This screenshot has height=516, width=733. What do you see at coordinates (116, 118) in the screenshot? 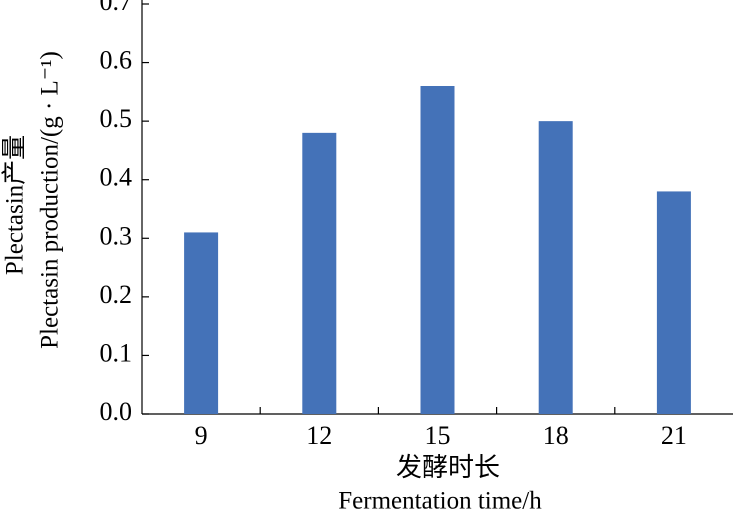
I see `y-tick-label: 0.5` at bounding box center [116, 118].